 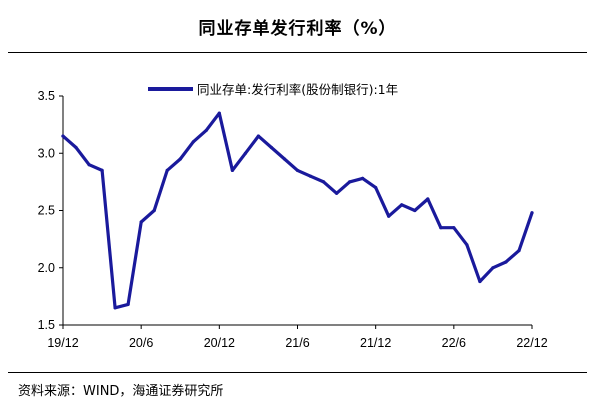 What do you see at coordinates (46, 325) in the screenshot?
I see `y-tick-label: 1.5` at bounding box center [46, 325].